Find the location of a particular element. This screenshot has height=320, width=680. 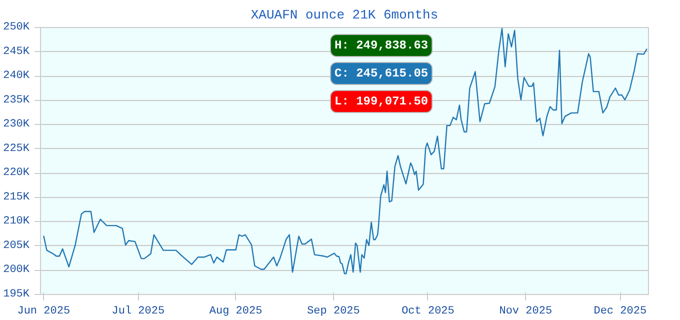

y-tick-label: 240K is located at coordinates (16, 76).